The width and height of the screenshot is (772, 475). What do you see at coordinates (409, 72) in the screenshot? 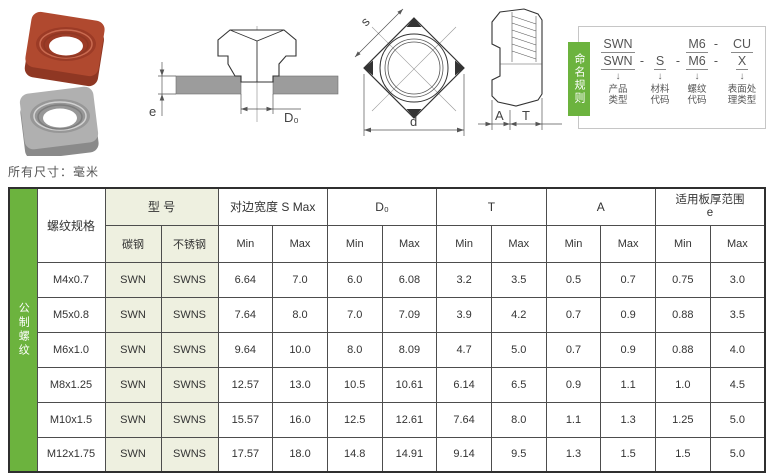
I see `top-view-drawing: s d` at bounding box center [409, 72].